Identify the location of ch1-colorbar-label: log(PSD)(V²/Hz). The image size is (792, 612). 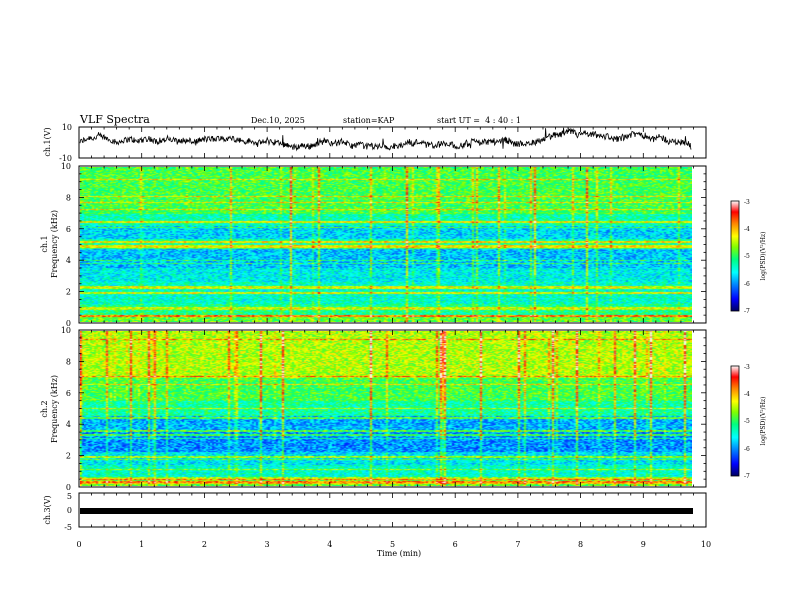
(763, 256).